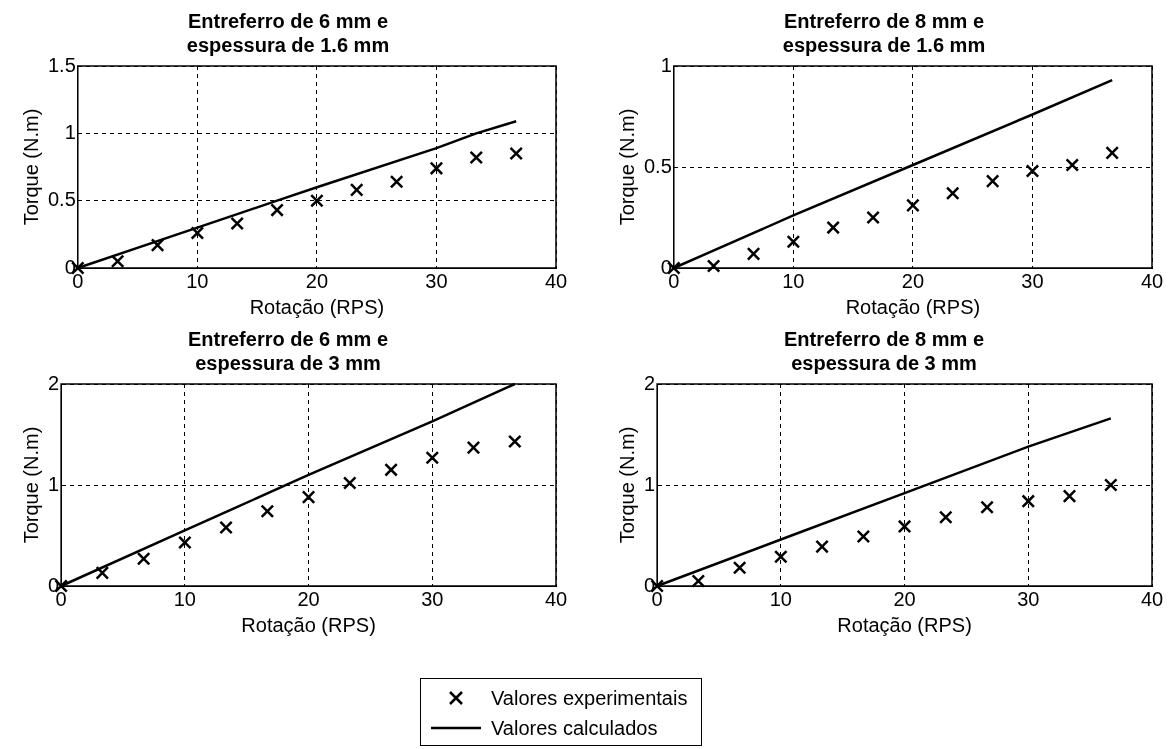 This screenshot has width=1173, height=749. Describe the element at coordinates (884, 350) in the screenshot. I see `chart-title: Entreferro de 8 mm e espessura de 3 mm` at that location.